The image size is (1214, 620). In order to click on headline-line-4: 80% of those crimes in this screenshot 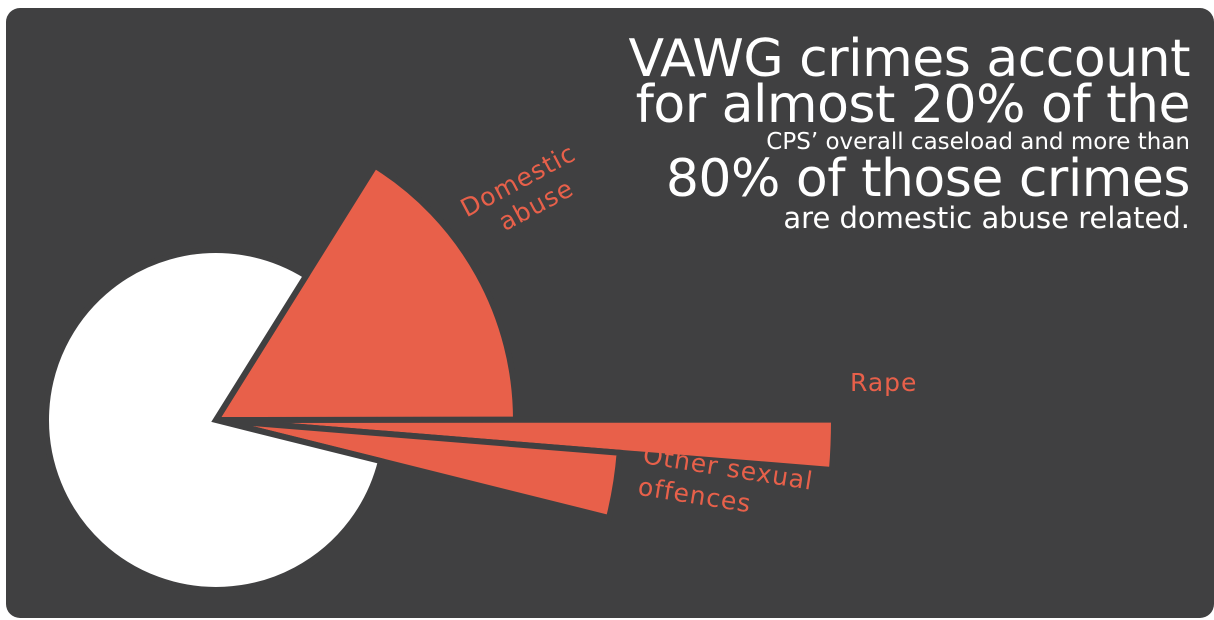, I will do `click(928, 179)`.